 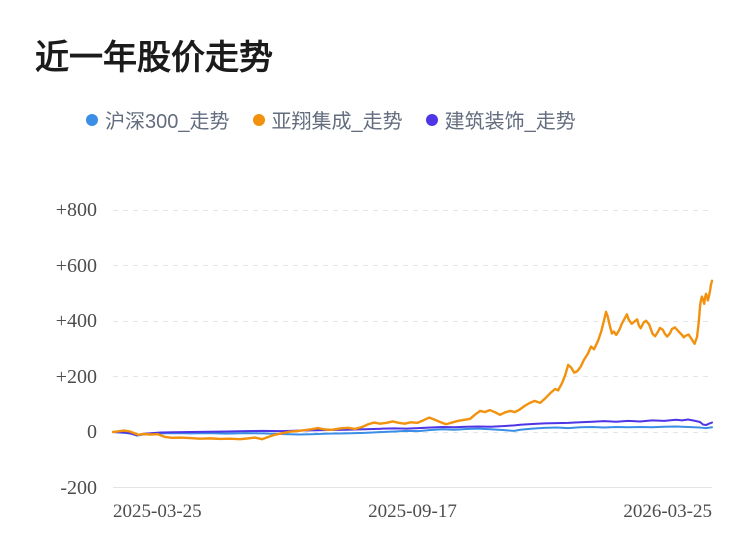 What do you see at coordinates (258, 119) in the screenshot?
I see `legend-dot-yaxiang-icon` at bounding box center [258, 119].